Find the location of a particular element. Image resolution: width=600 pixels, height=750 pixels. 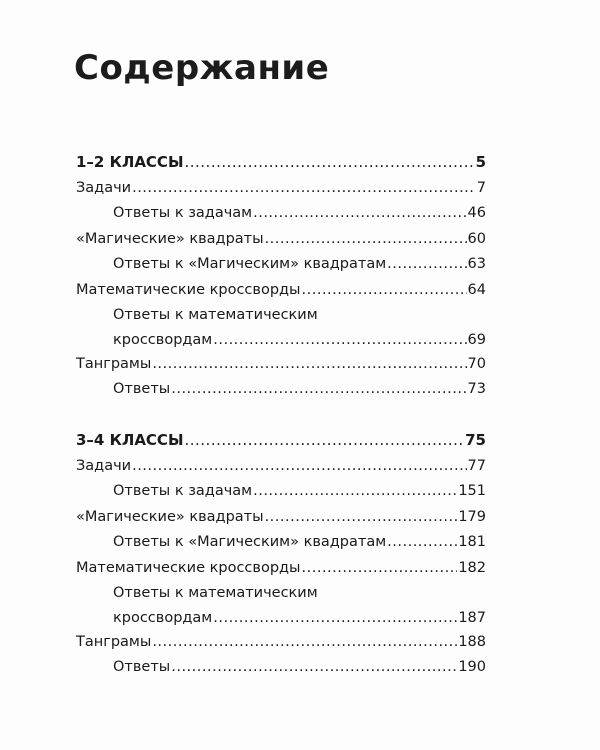

toc-entry: кроссвордам 69 is located at coordinates (281, 340).